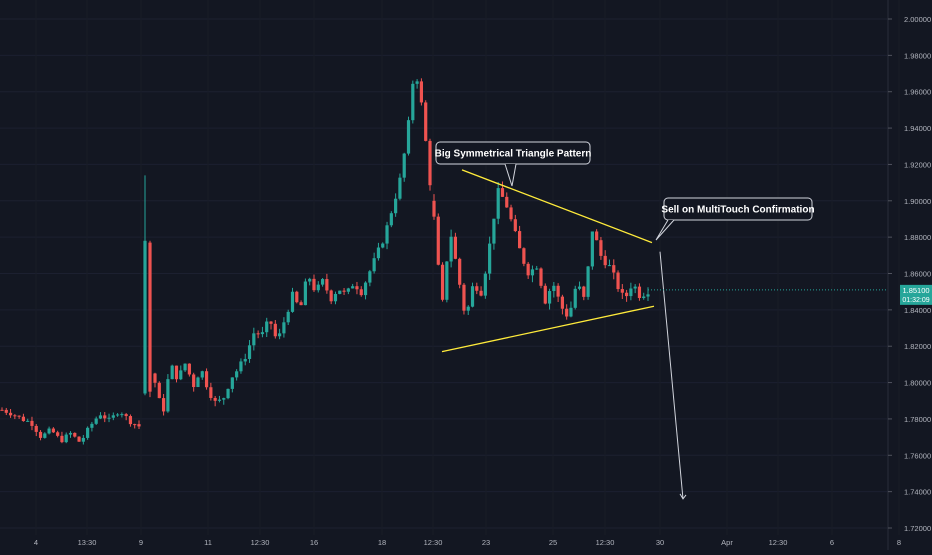  Describe the element at coordinates (548, 261) in the screenshot. I see `trendlines` at that location.